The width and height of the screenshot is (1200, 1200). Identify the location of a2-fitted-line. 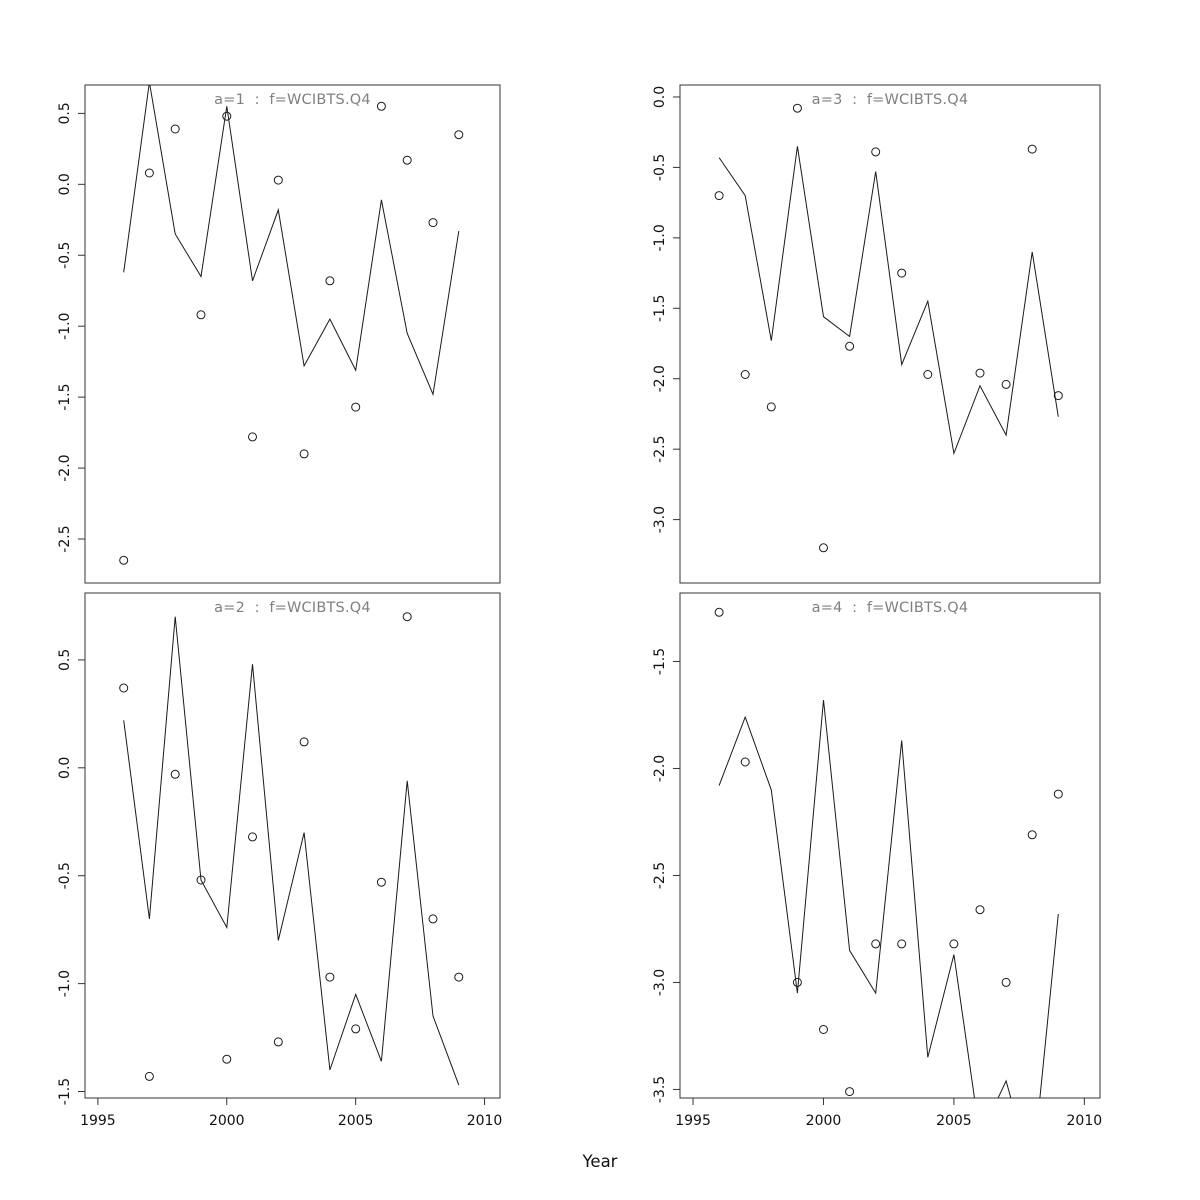
(291, 851).